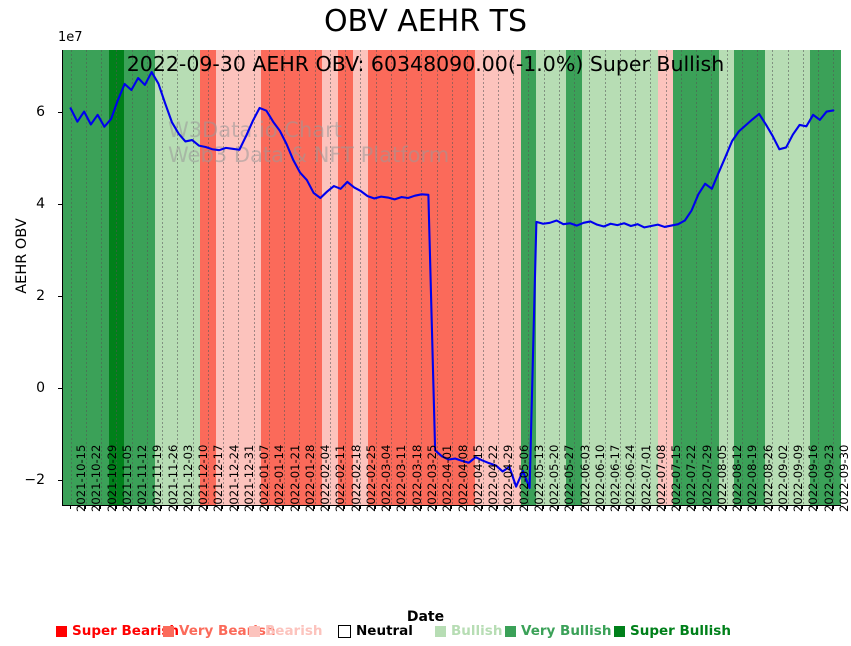  I want to click on x-axis-tick-label: 2021-11-12, so click(142, 478).